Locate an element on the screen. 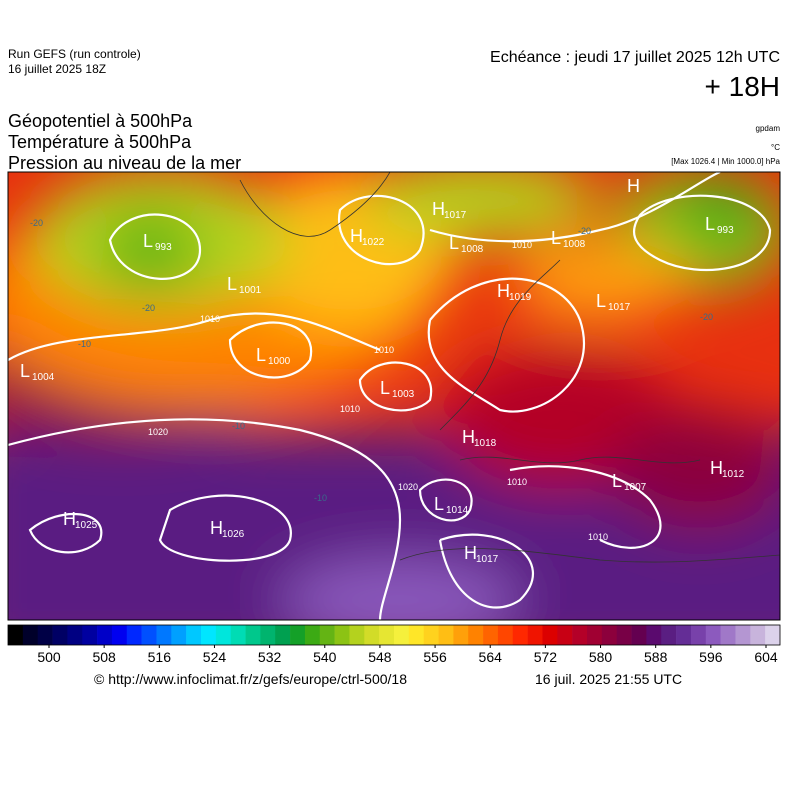 The image size is (788, 789). colorbar-tick-label: 580 is located at coordinates (601, 657).